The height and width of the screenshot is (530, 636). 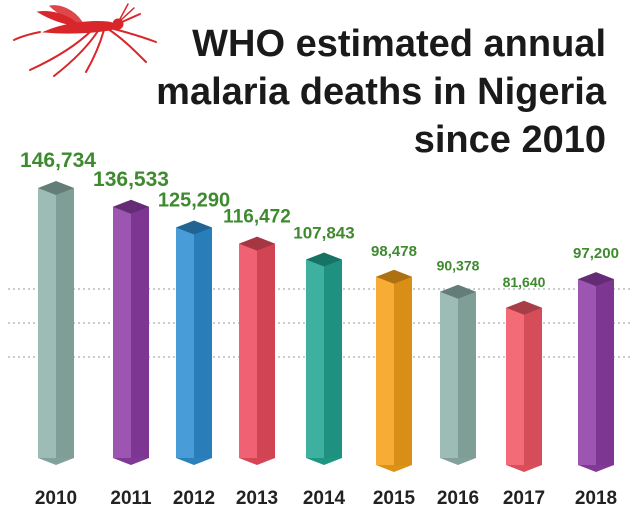 I want to click on bar-2015, so click(x=394, y=370).